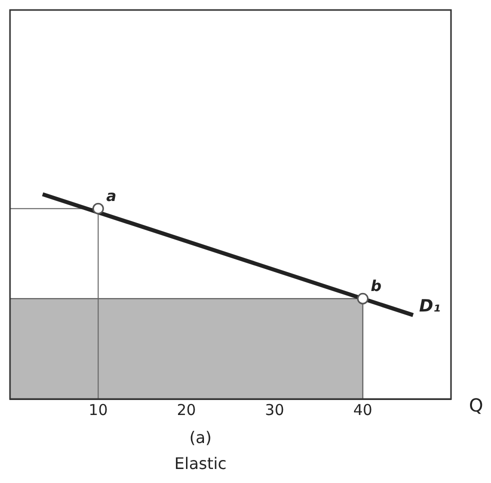 The height and width of the screenshot is (483, 491). I want to click on x-tick-label: 20, so click(186, 409).